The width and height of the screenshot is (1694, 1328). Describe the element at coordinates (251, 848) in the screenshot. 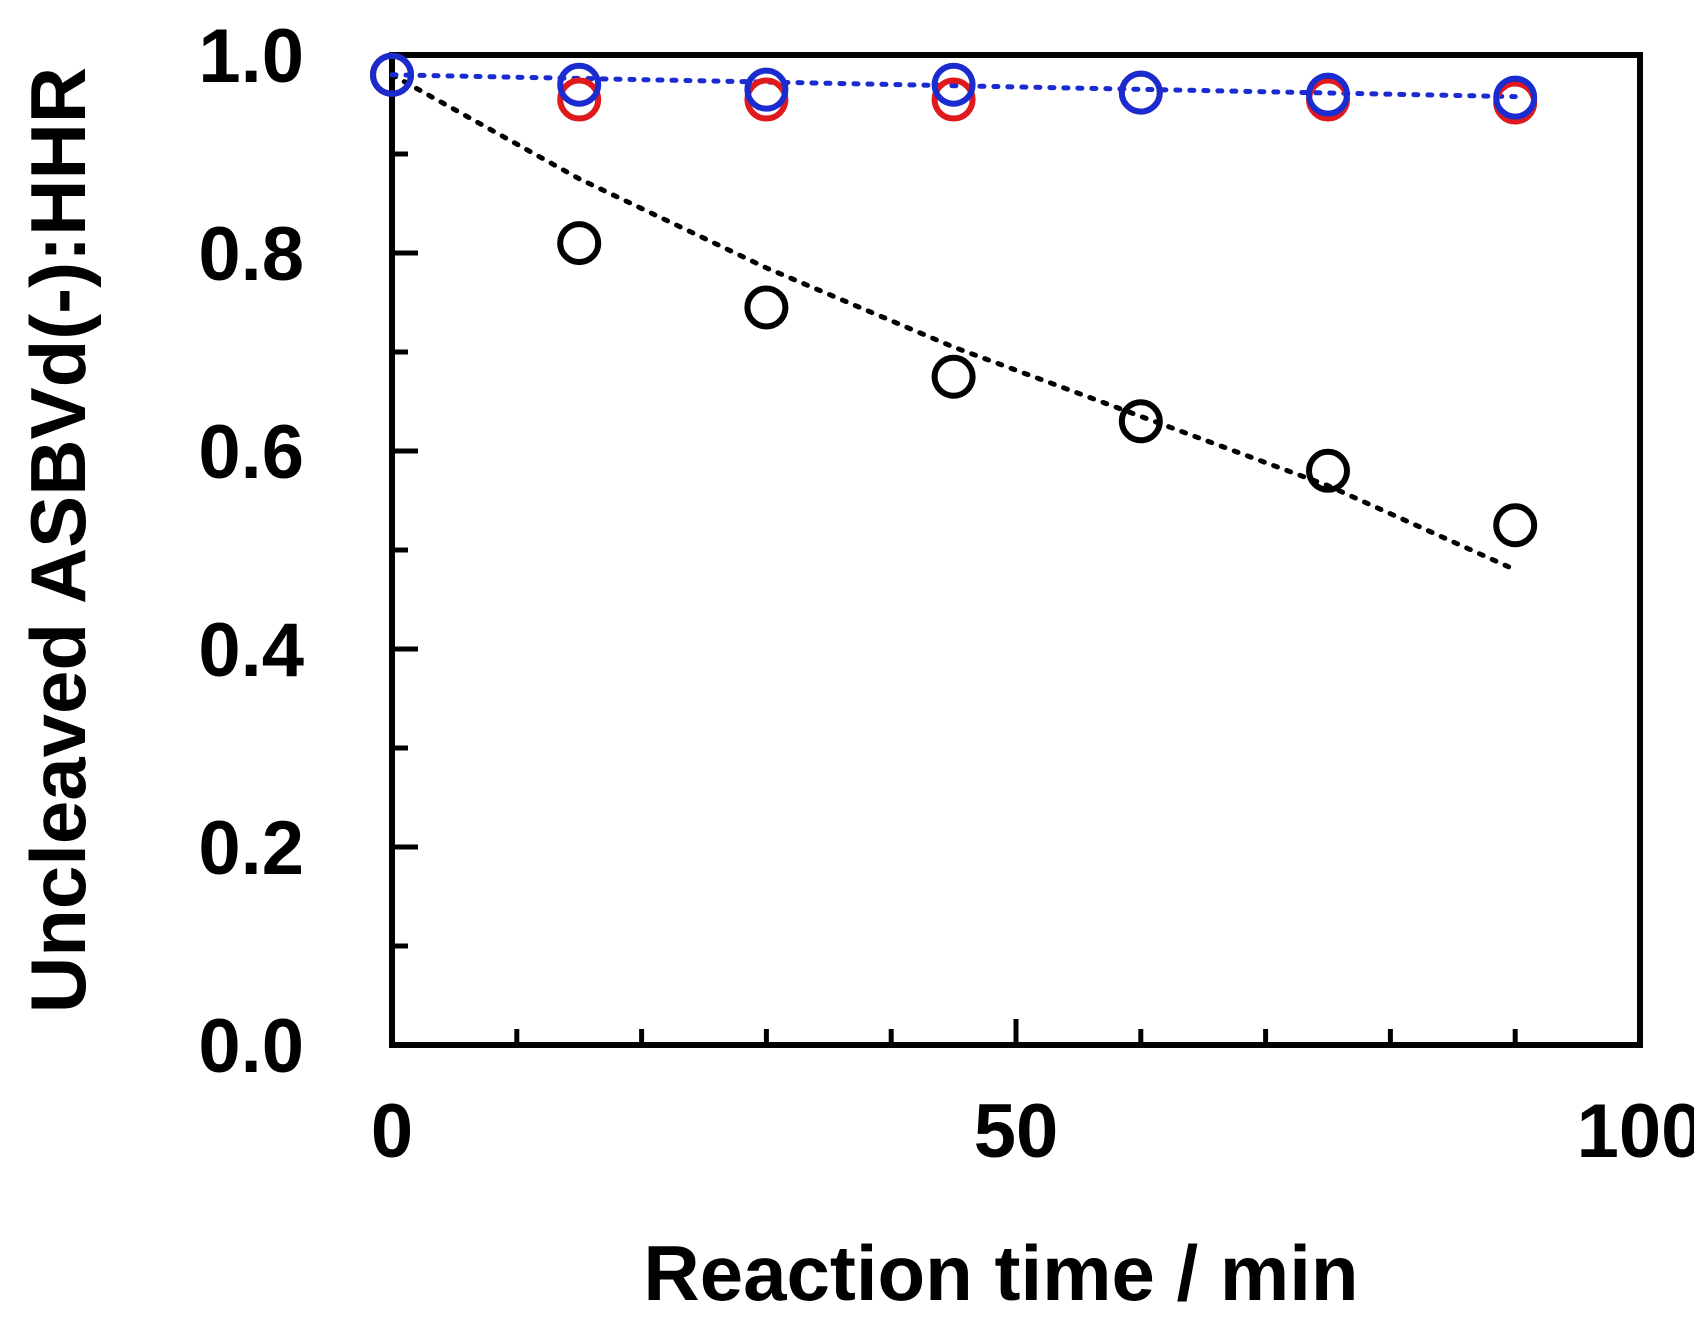

I see `y-tick-label: 0.2` at that location.